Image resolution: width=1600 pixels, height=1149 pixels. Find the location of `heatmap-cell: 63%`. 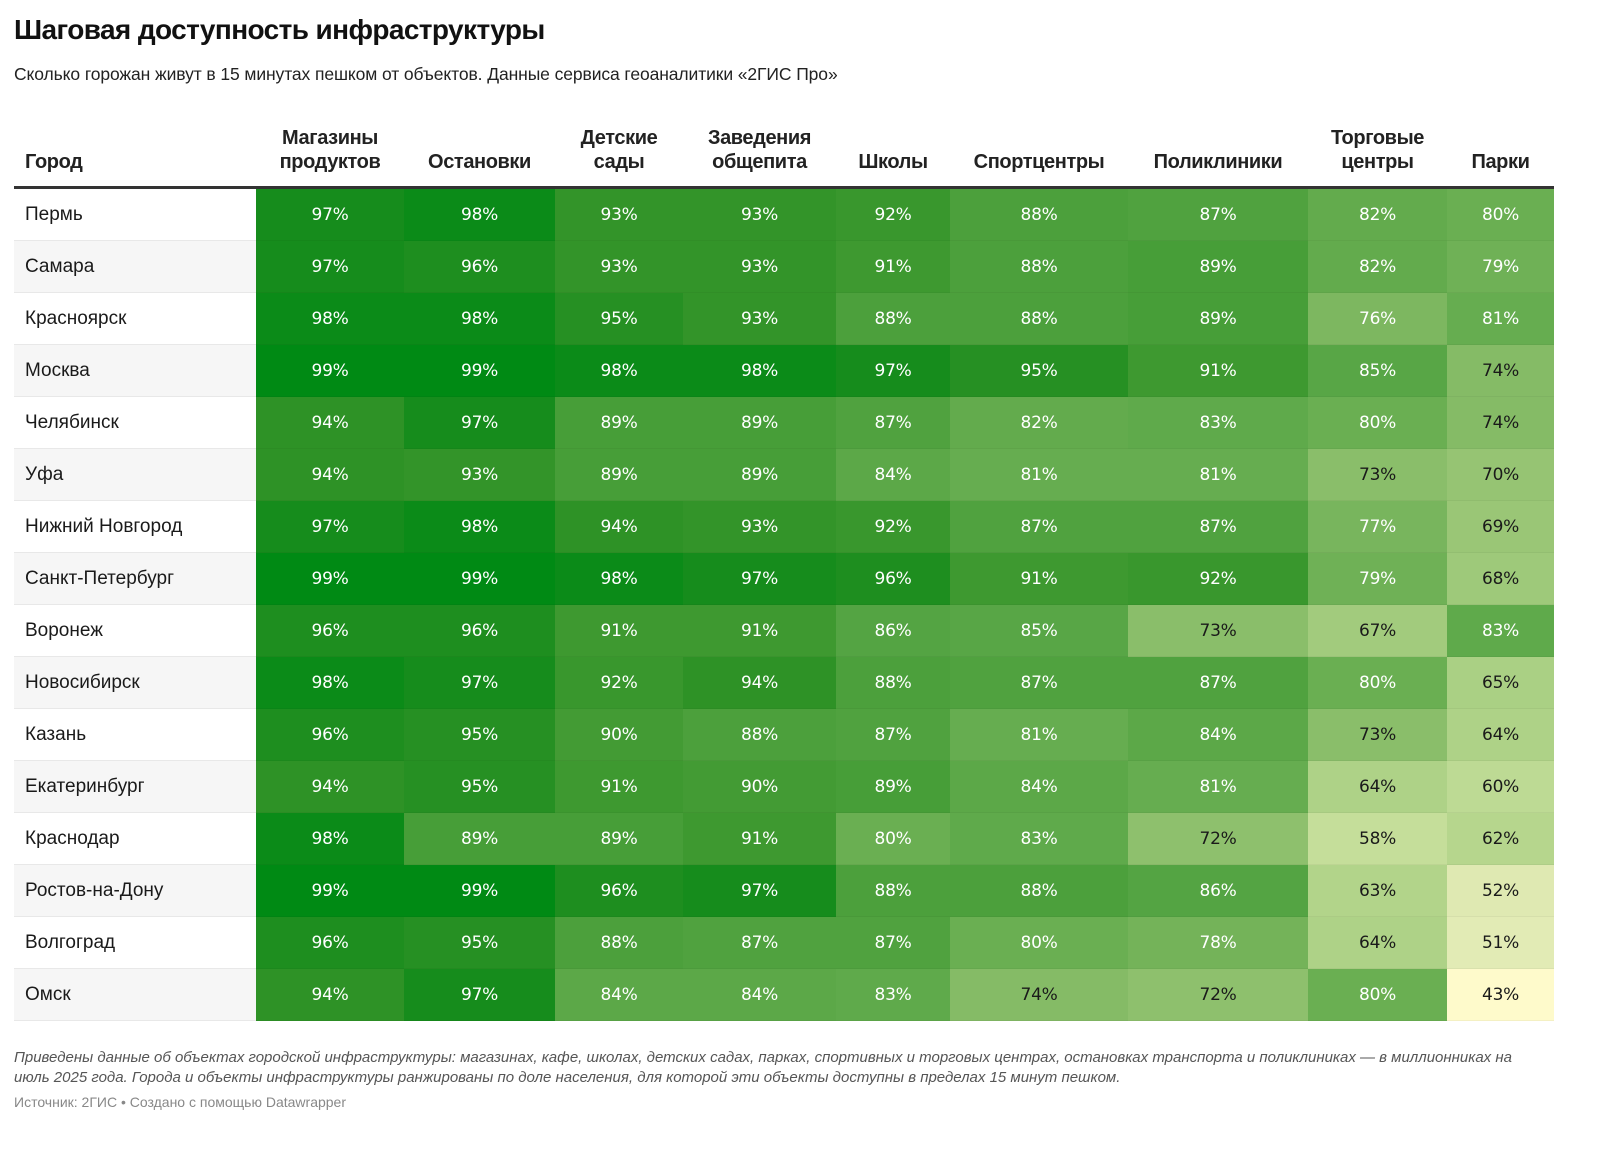

heatmap-cell: 63% is located at coordinates (1377, 890).